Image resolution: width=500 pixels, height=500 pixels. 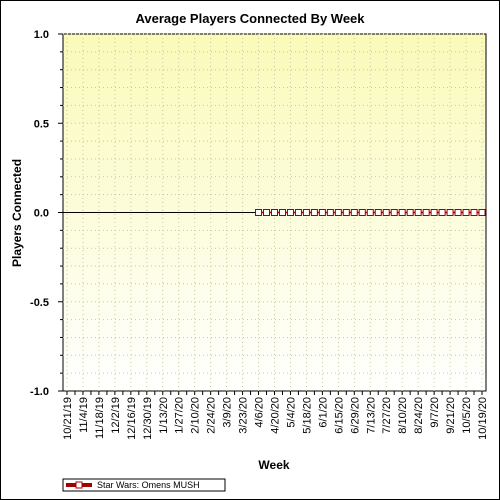 I want to click on x-tick-label: 2/24/20, so click(x=212, y=415).